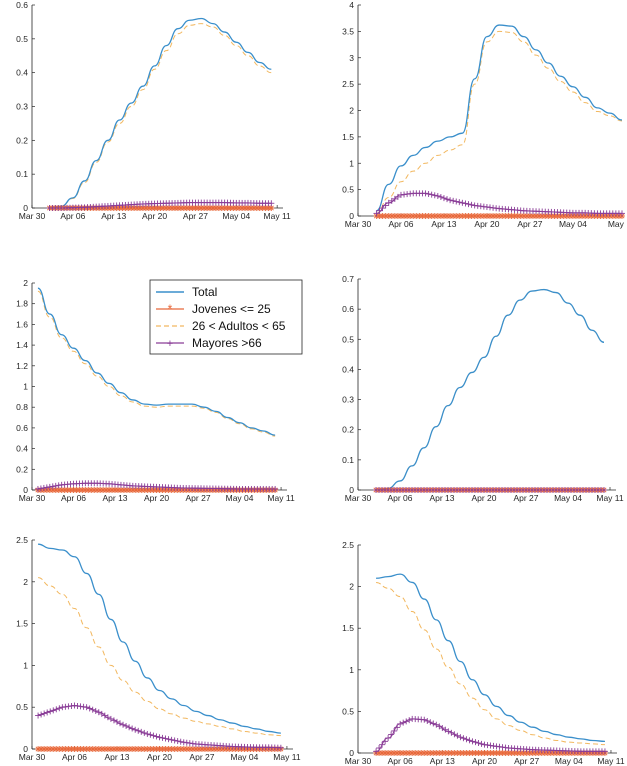 The height and width of the screenshot is (766, 627). I want to click on legend-entry-jovenes: * Jovenes <= 25, so click(213, 309).